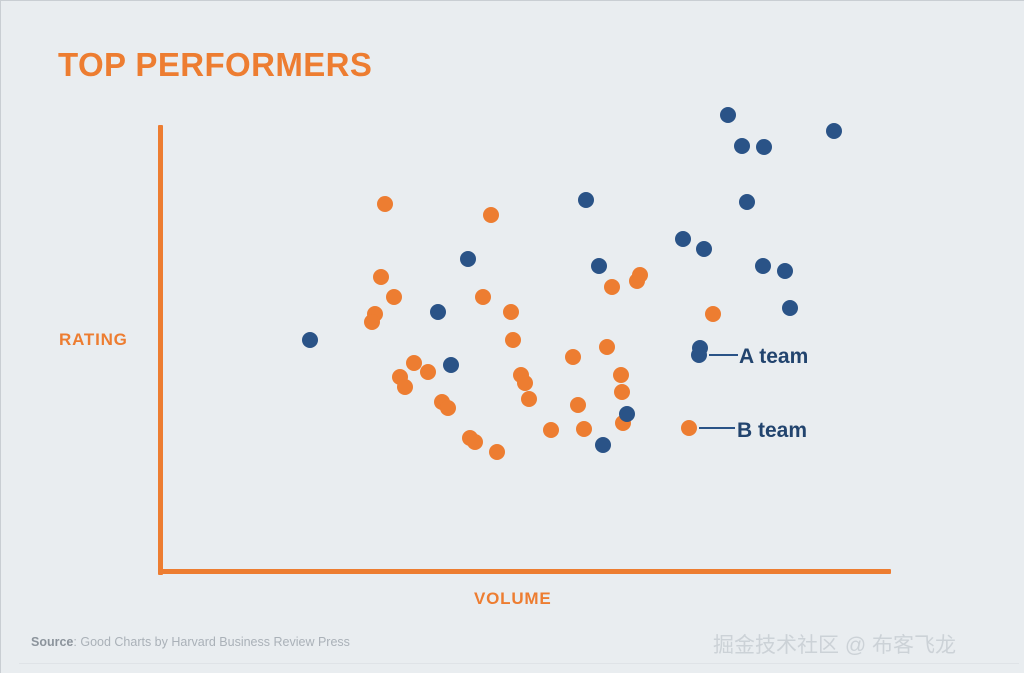  What do you see at coordinates (689, 428) in the screenshot?
I see `legend-marker-b-team` at bounding box center [689, 428].